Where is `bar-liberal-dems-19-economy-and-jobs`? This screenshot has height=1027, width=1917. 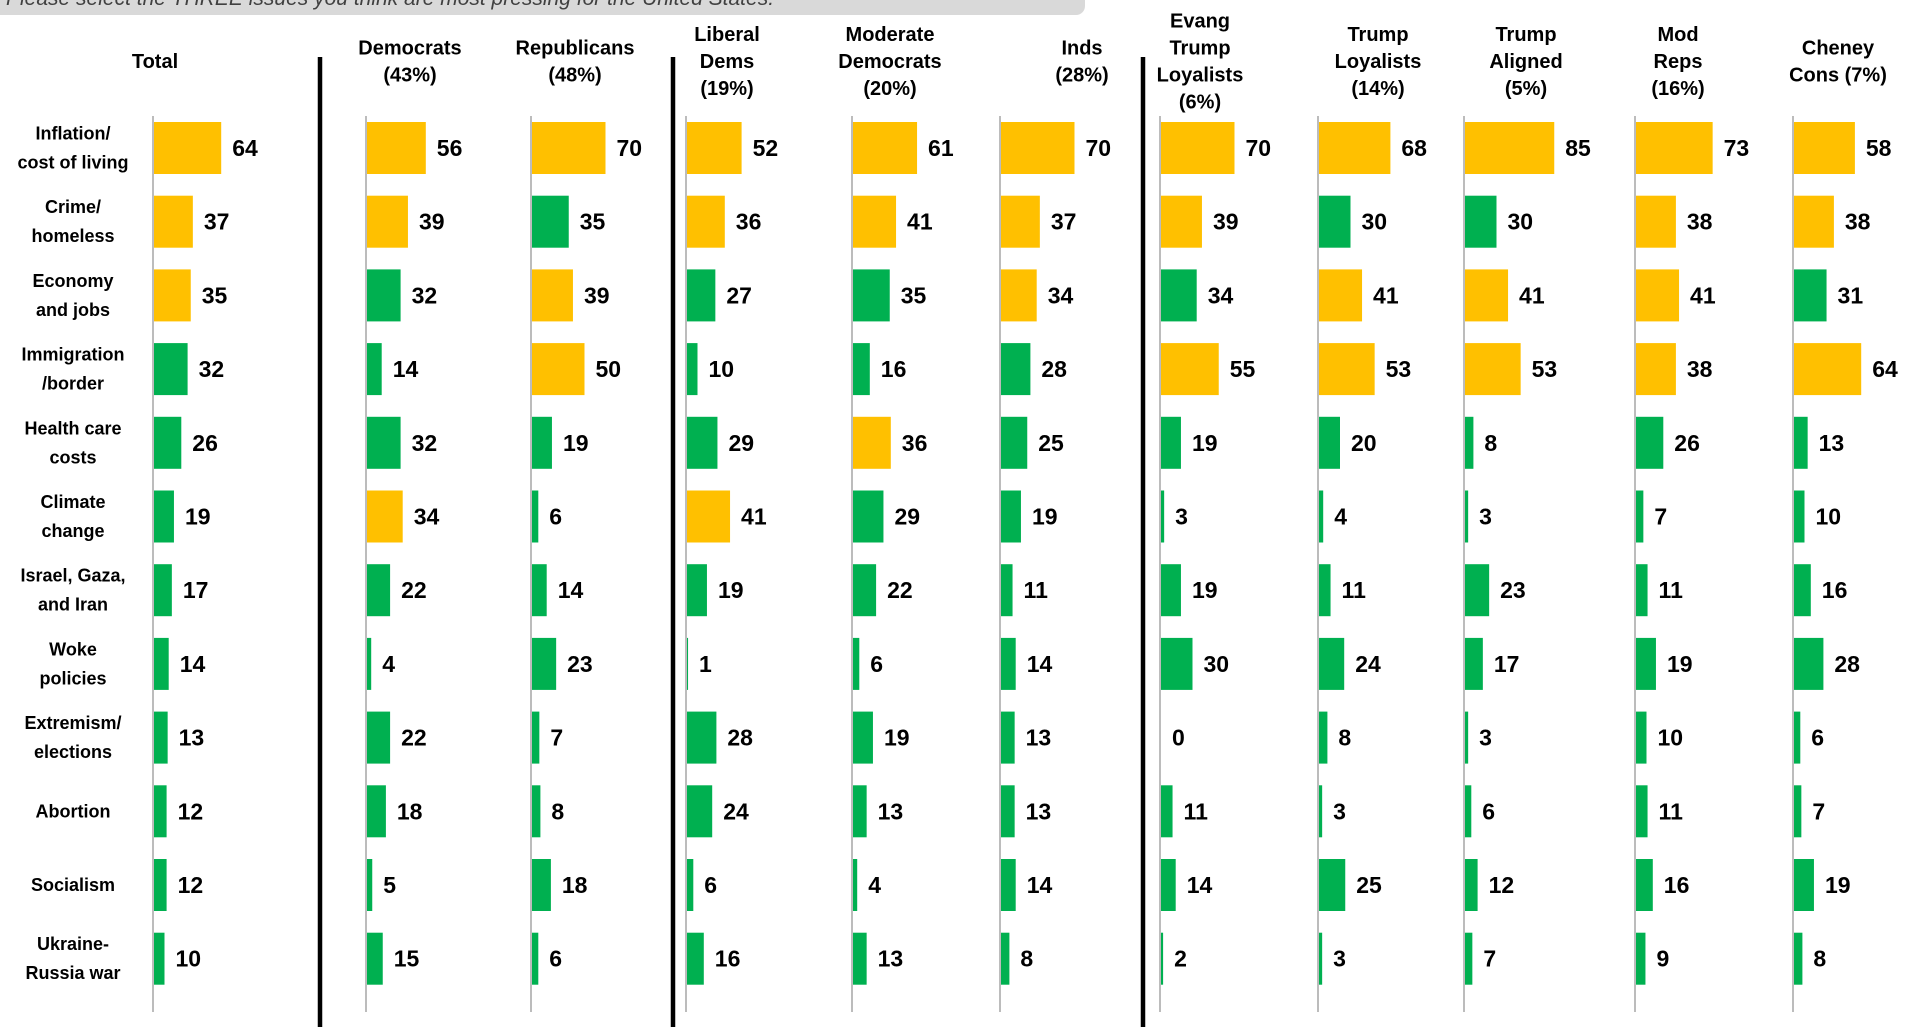
bar-liberal-dems-19-economy-and-jobs is located at coordinates (701, 295).